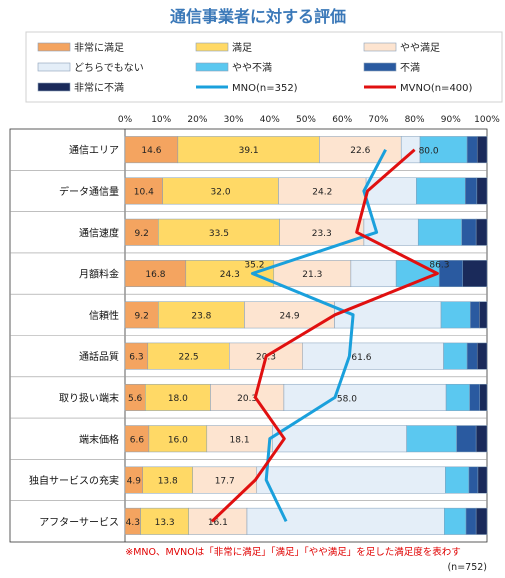 This screenshot has width=505, height=578. I want to click on data-label: 17.7, so click(225, 482).